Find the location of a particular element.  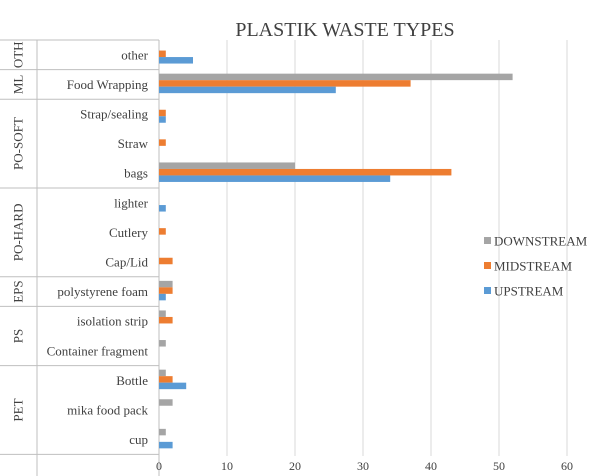

bar-midstream-strap-sealing is located at coordinates (162, 113).